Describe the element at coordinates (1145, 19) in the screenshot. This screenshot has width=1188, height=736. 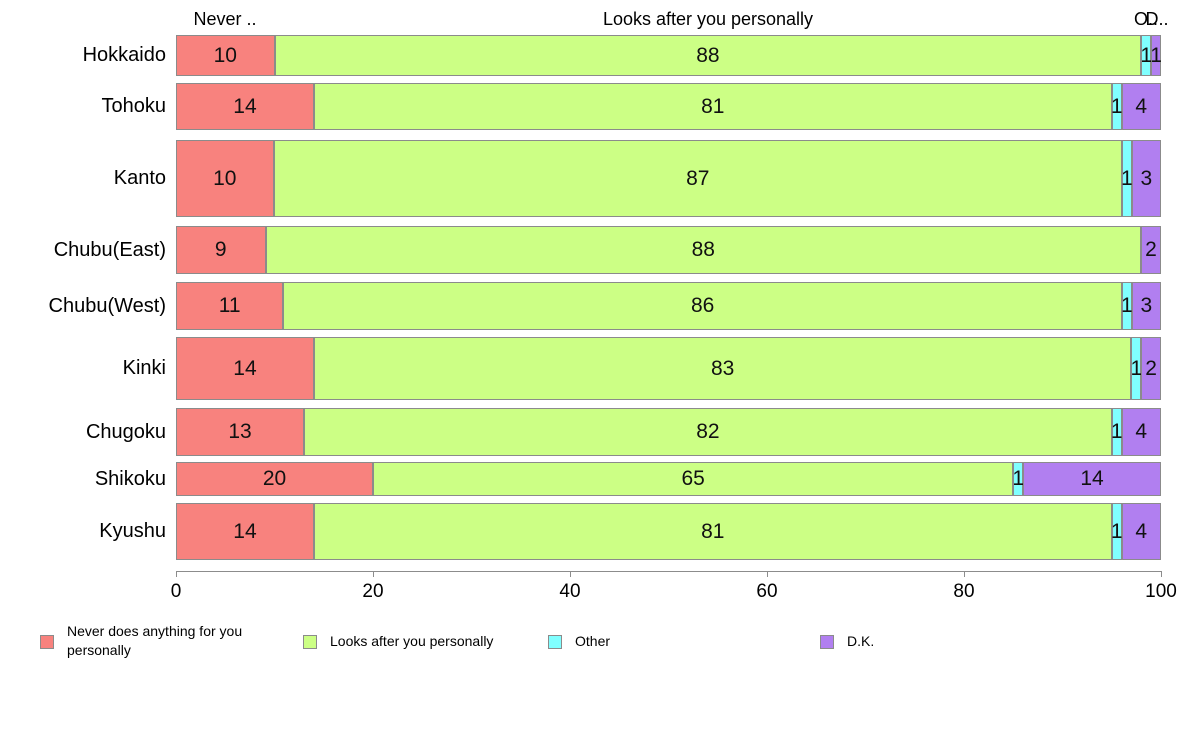
I see `column-header-other: O..` at that location.